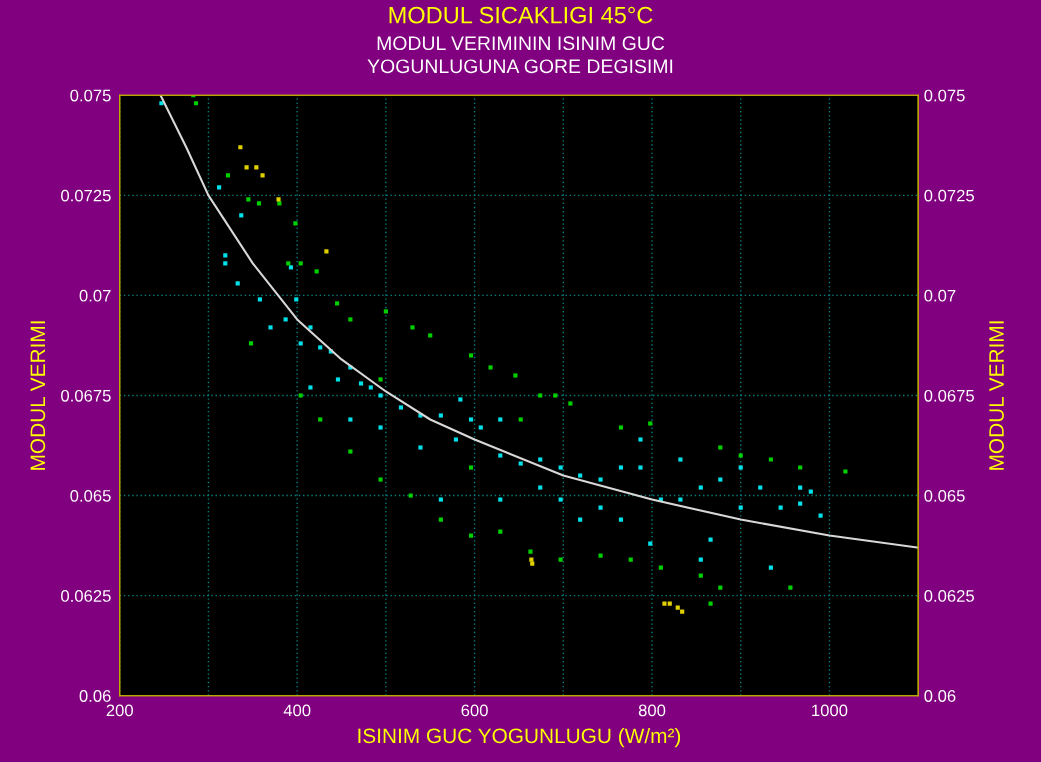 The width and height of the screenshot is (1041, 762). What do you see at coordinates (949, 596) in the screenshot?
I see `y2-tick-label: 0.0625` at bounding box center [949, 596].